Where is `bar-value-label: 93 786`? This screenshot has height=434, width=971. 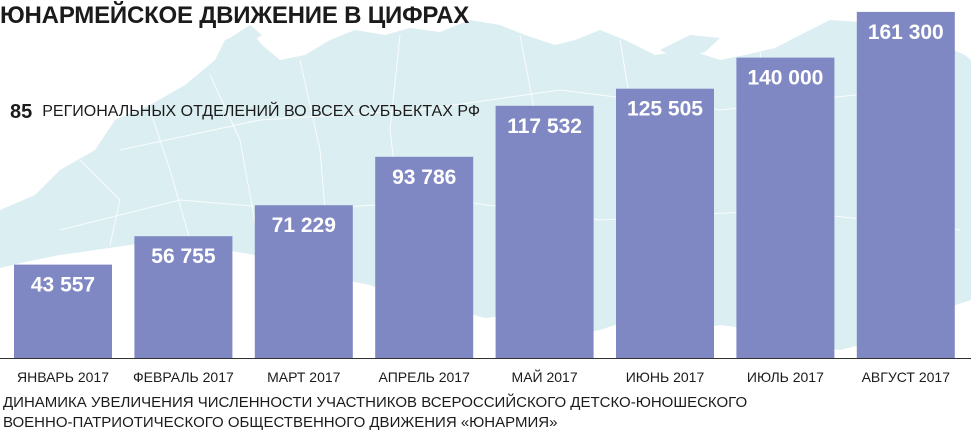
bar-value-label: 93 786 is located at coordinates (424, 177).